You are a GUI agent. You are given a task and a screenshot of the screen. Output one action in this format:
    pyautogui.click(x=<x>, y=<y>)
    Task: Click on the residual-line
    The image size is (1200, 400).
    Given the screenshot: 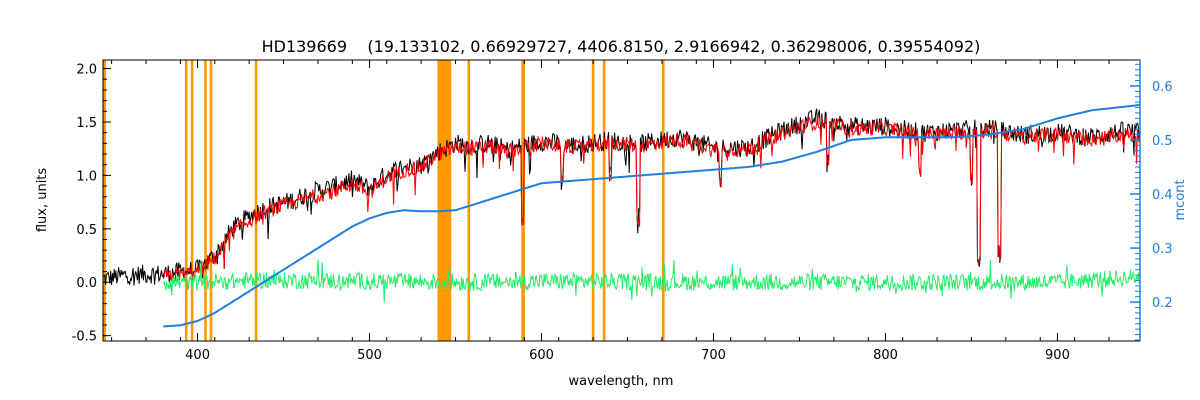 What is the action you would take?
    pyautogui.click(x=651, y=281)
    